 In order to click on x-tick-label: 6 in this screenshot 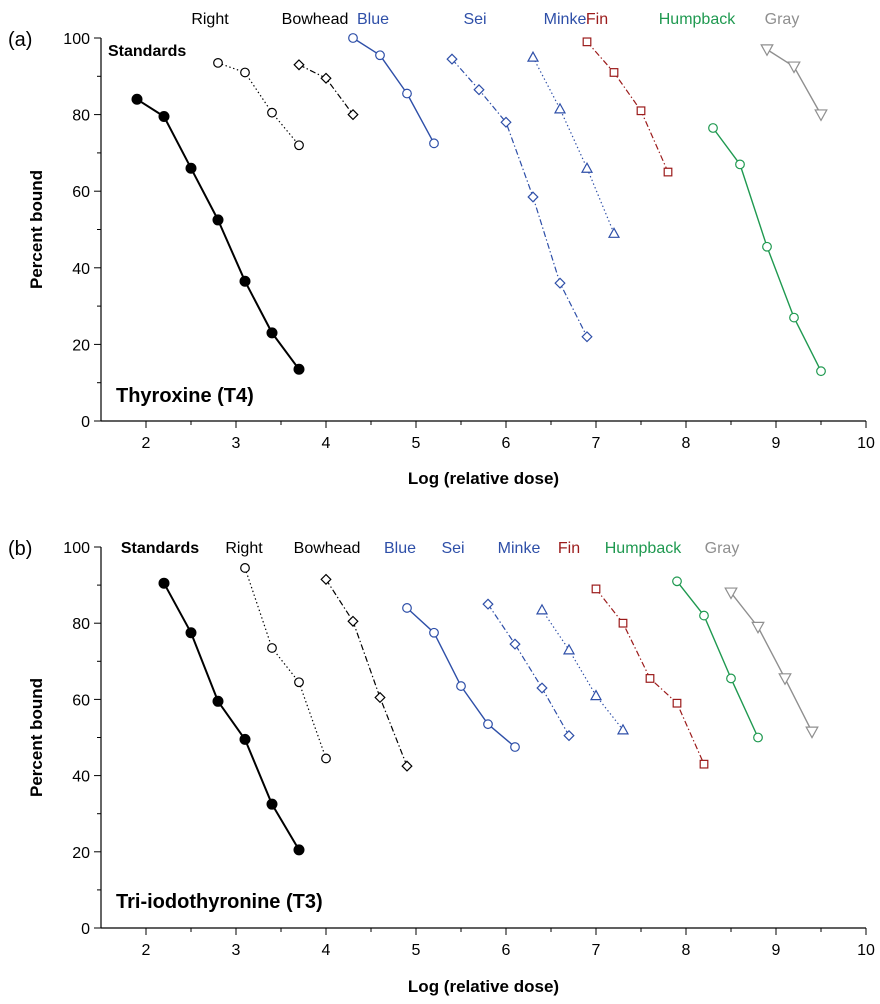, I will do `click(506, 443)`.